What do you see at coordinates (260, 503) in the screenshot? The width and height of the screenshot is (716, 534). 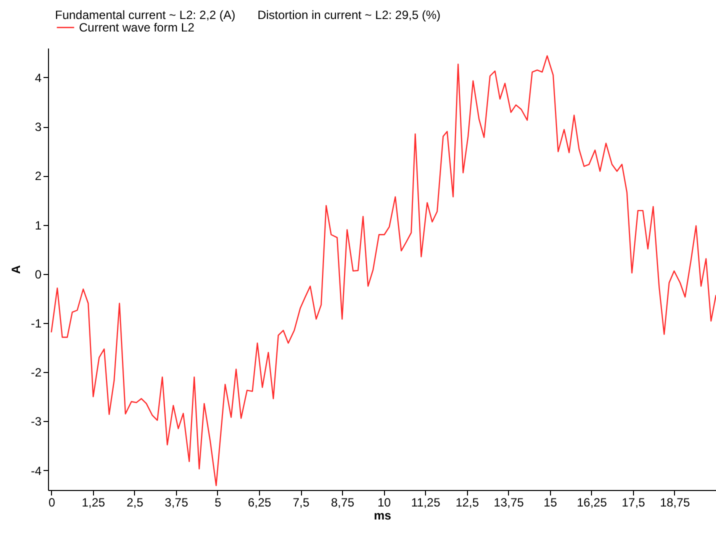 I see `x-tick-label: 6,25` at bounding box center [260, 503].